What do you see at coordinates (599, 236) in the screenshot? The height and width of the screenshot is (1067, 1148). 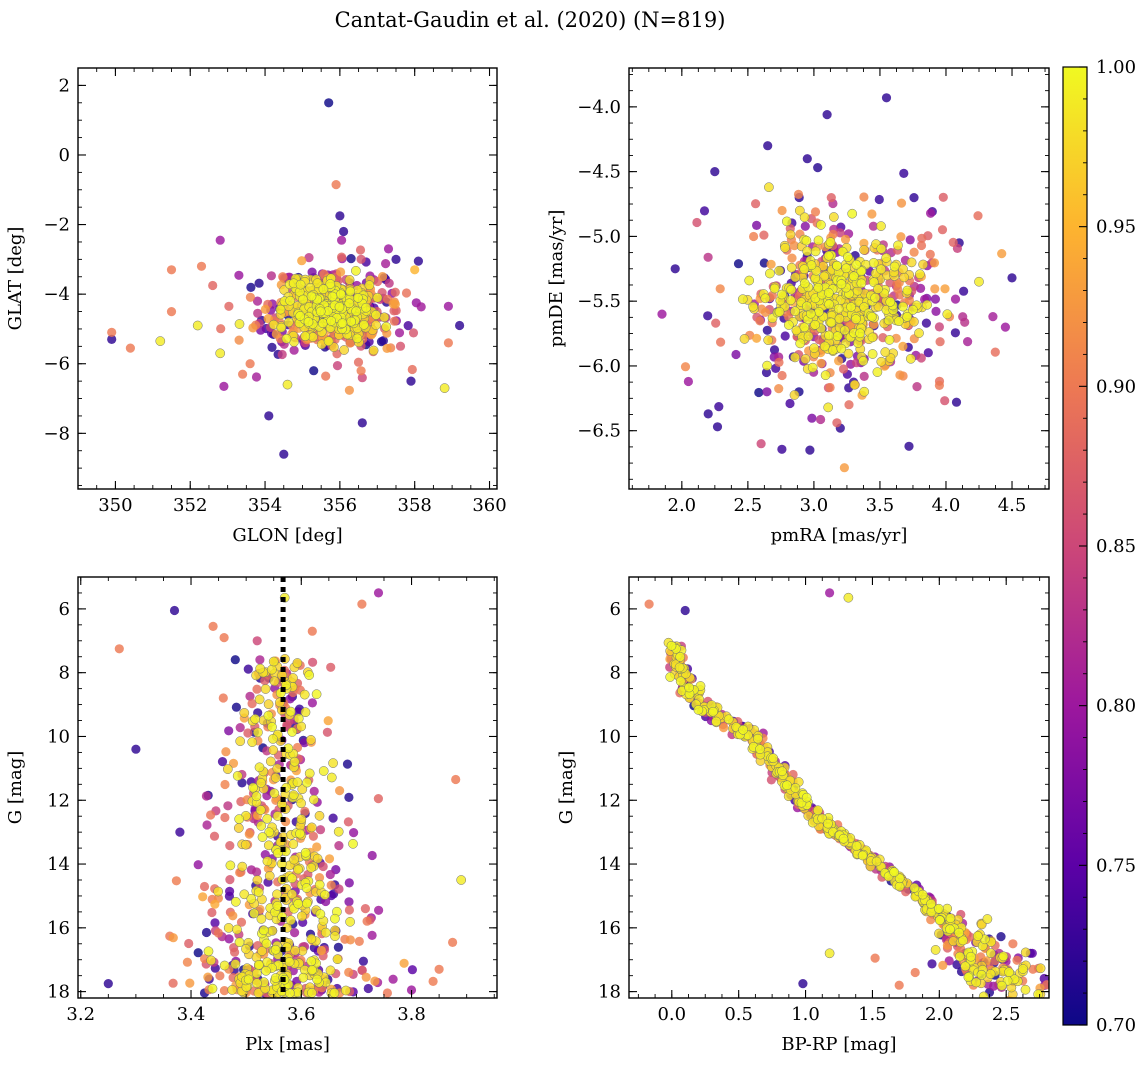 I see `y-tick-label: −5.0` at bounding box center [599, 236].